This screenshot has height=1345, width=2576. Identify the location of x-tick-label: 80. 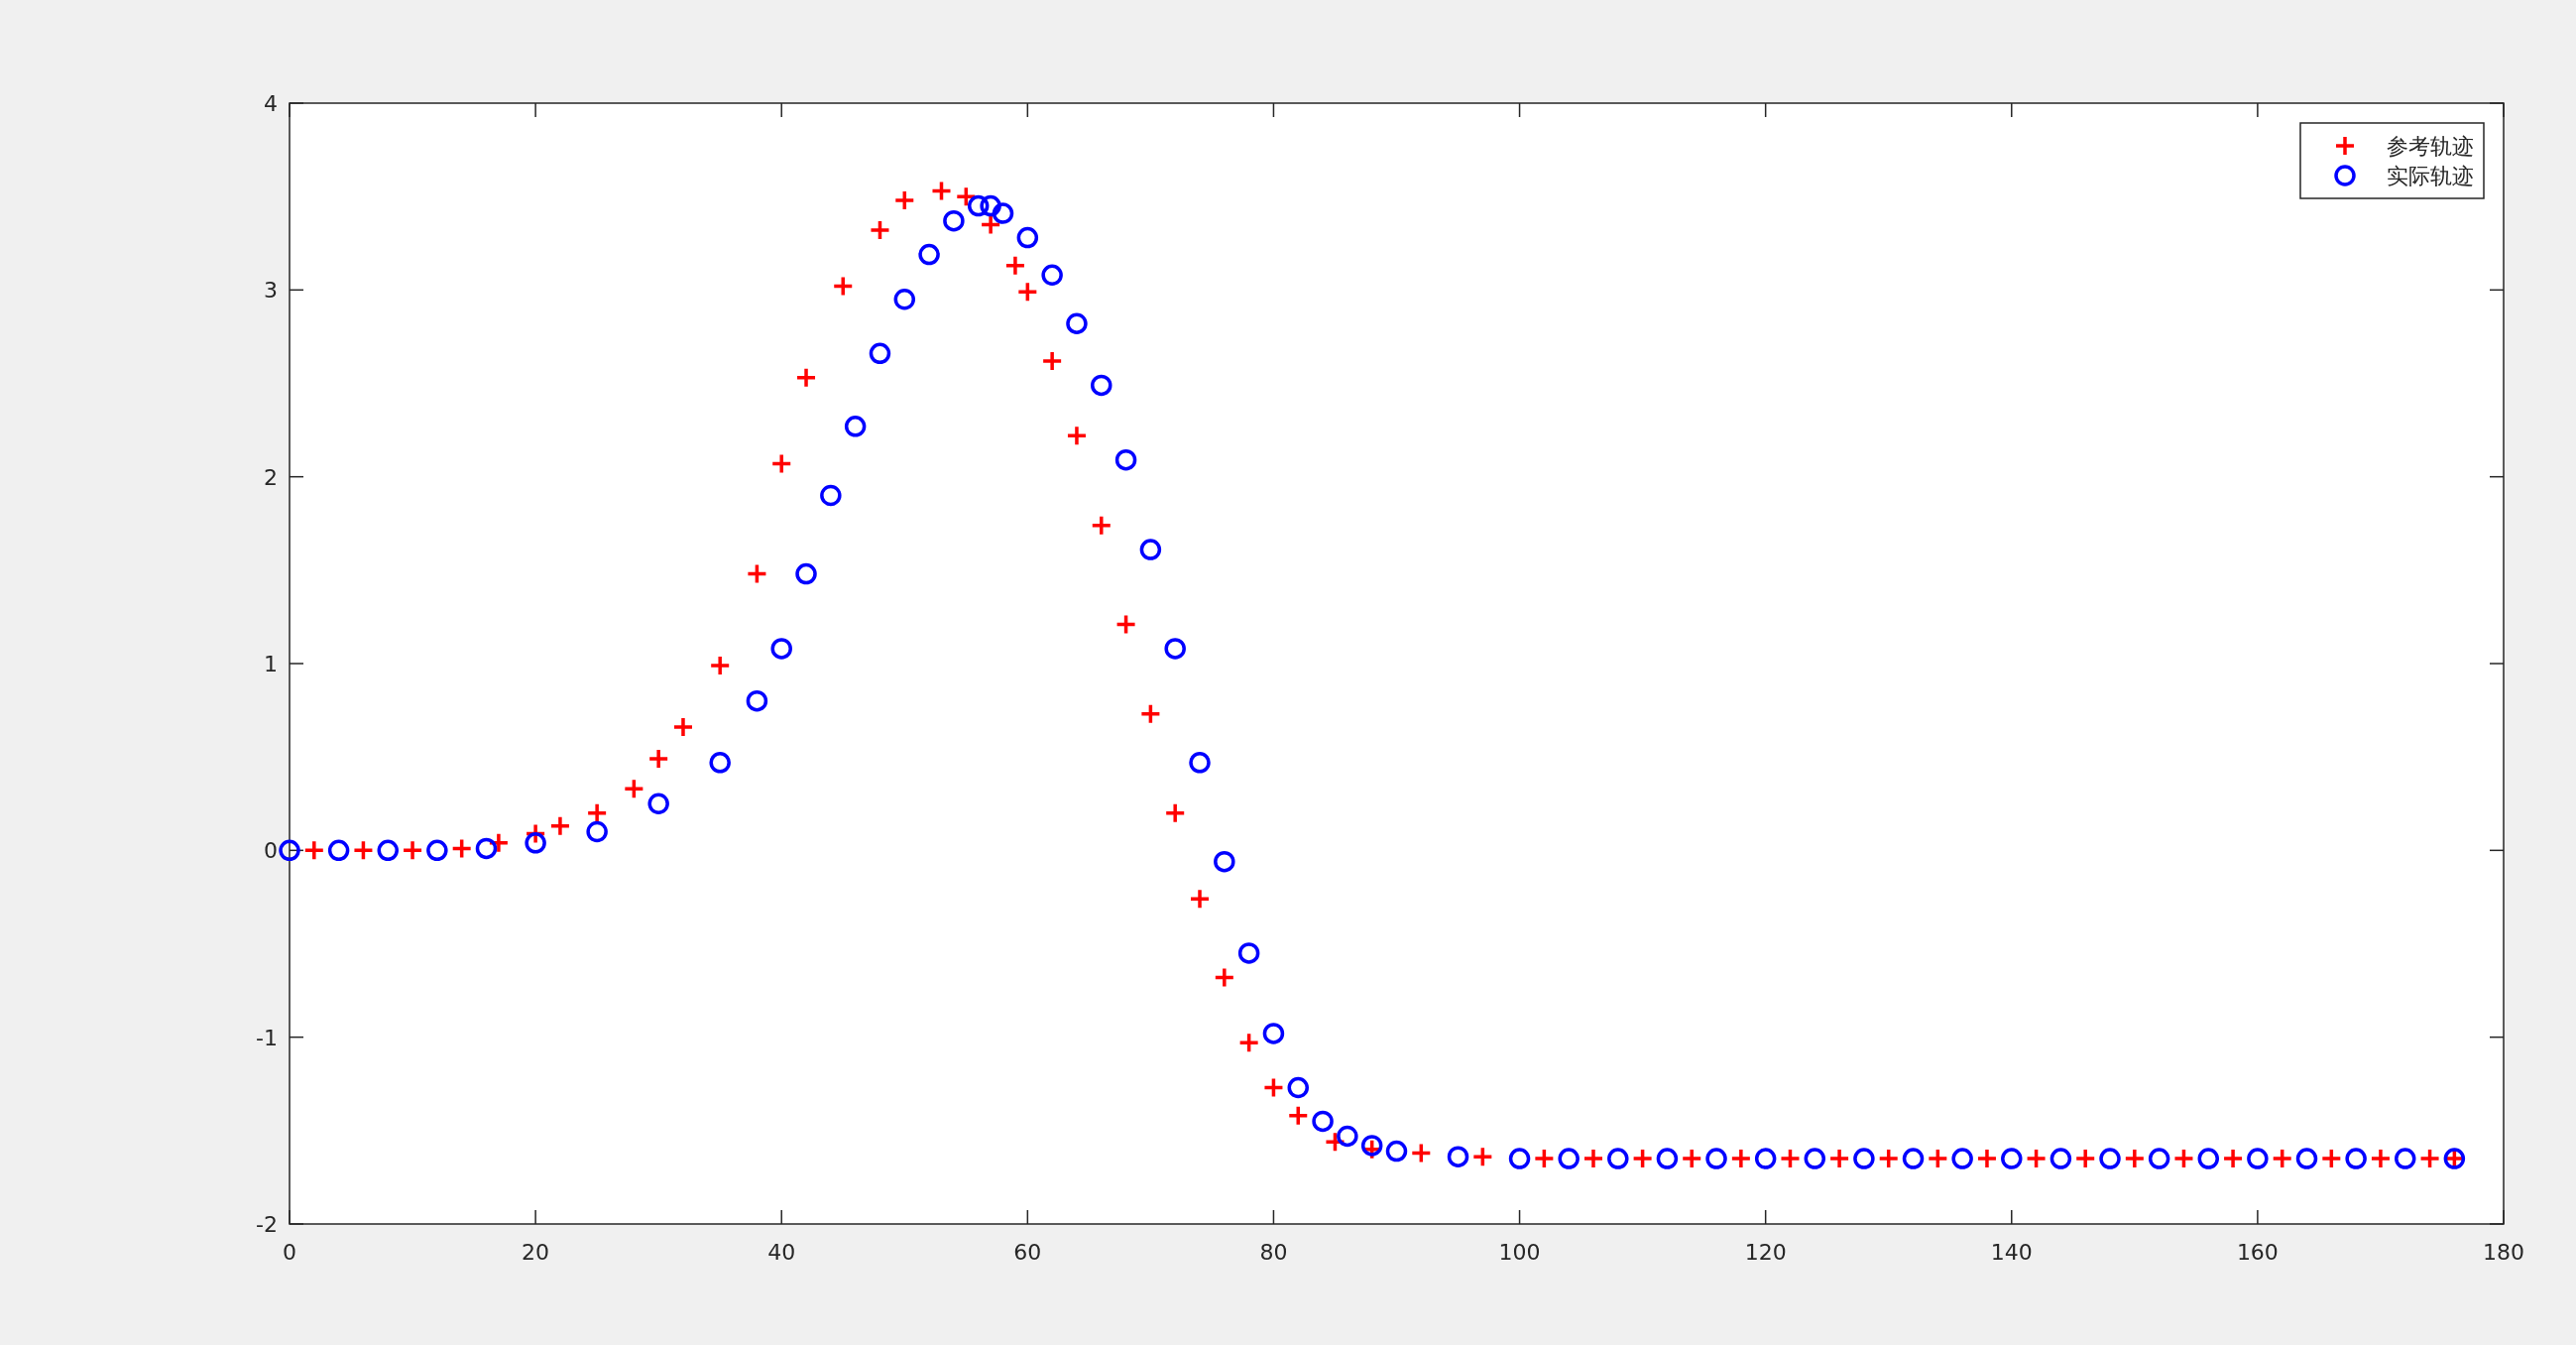
(1273, 1252).